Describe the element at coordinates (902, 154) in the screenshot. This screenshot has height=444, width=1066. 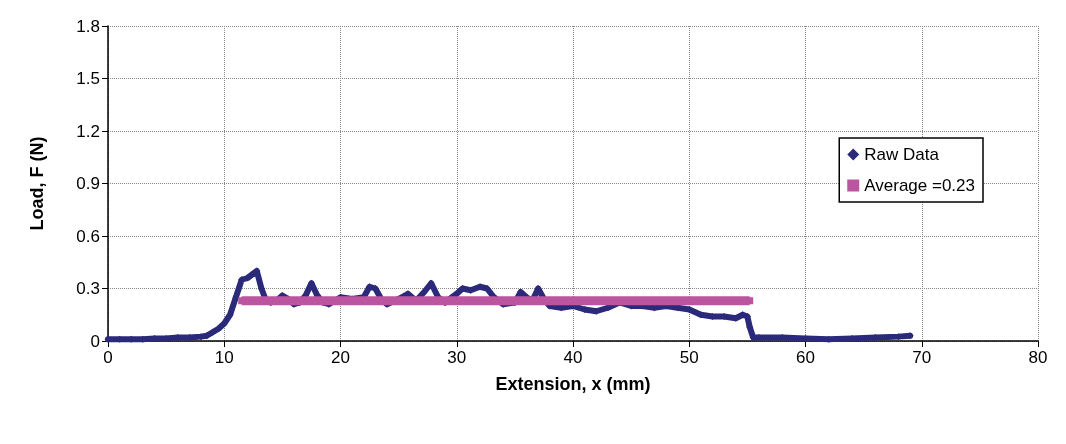
I see `legend-label: Raw Data` at that location.